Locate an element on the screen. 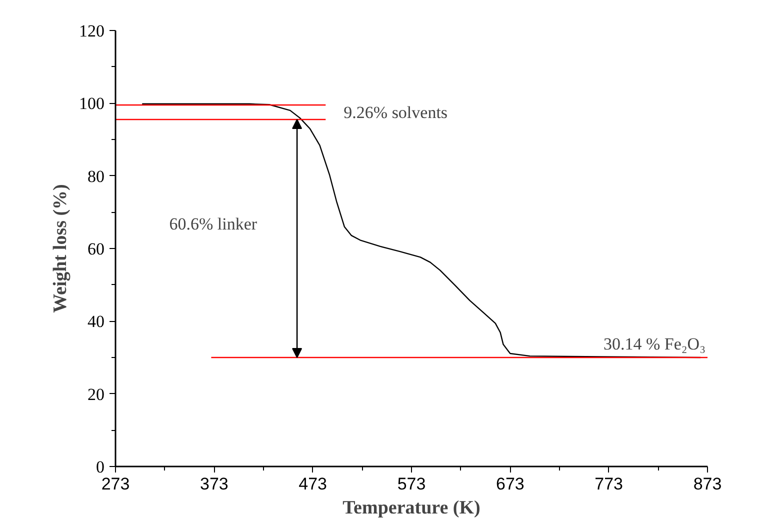  y-tick-label: 80 is located at coordinates (96, 176).